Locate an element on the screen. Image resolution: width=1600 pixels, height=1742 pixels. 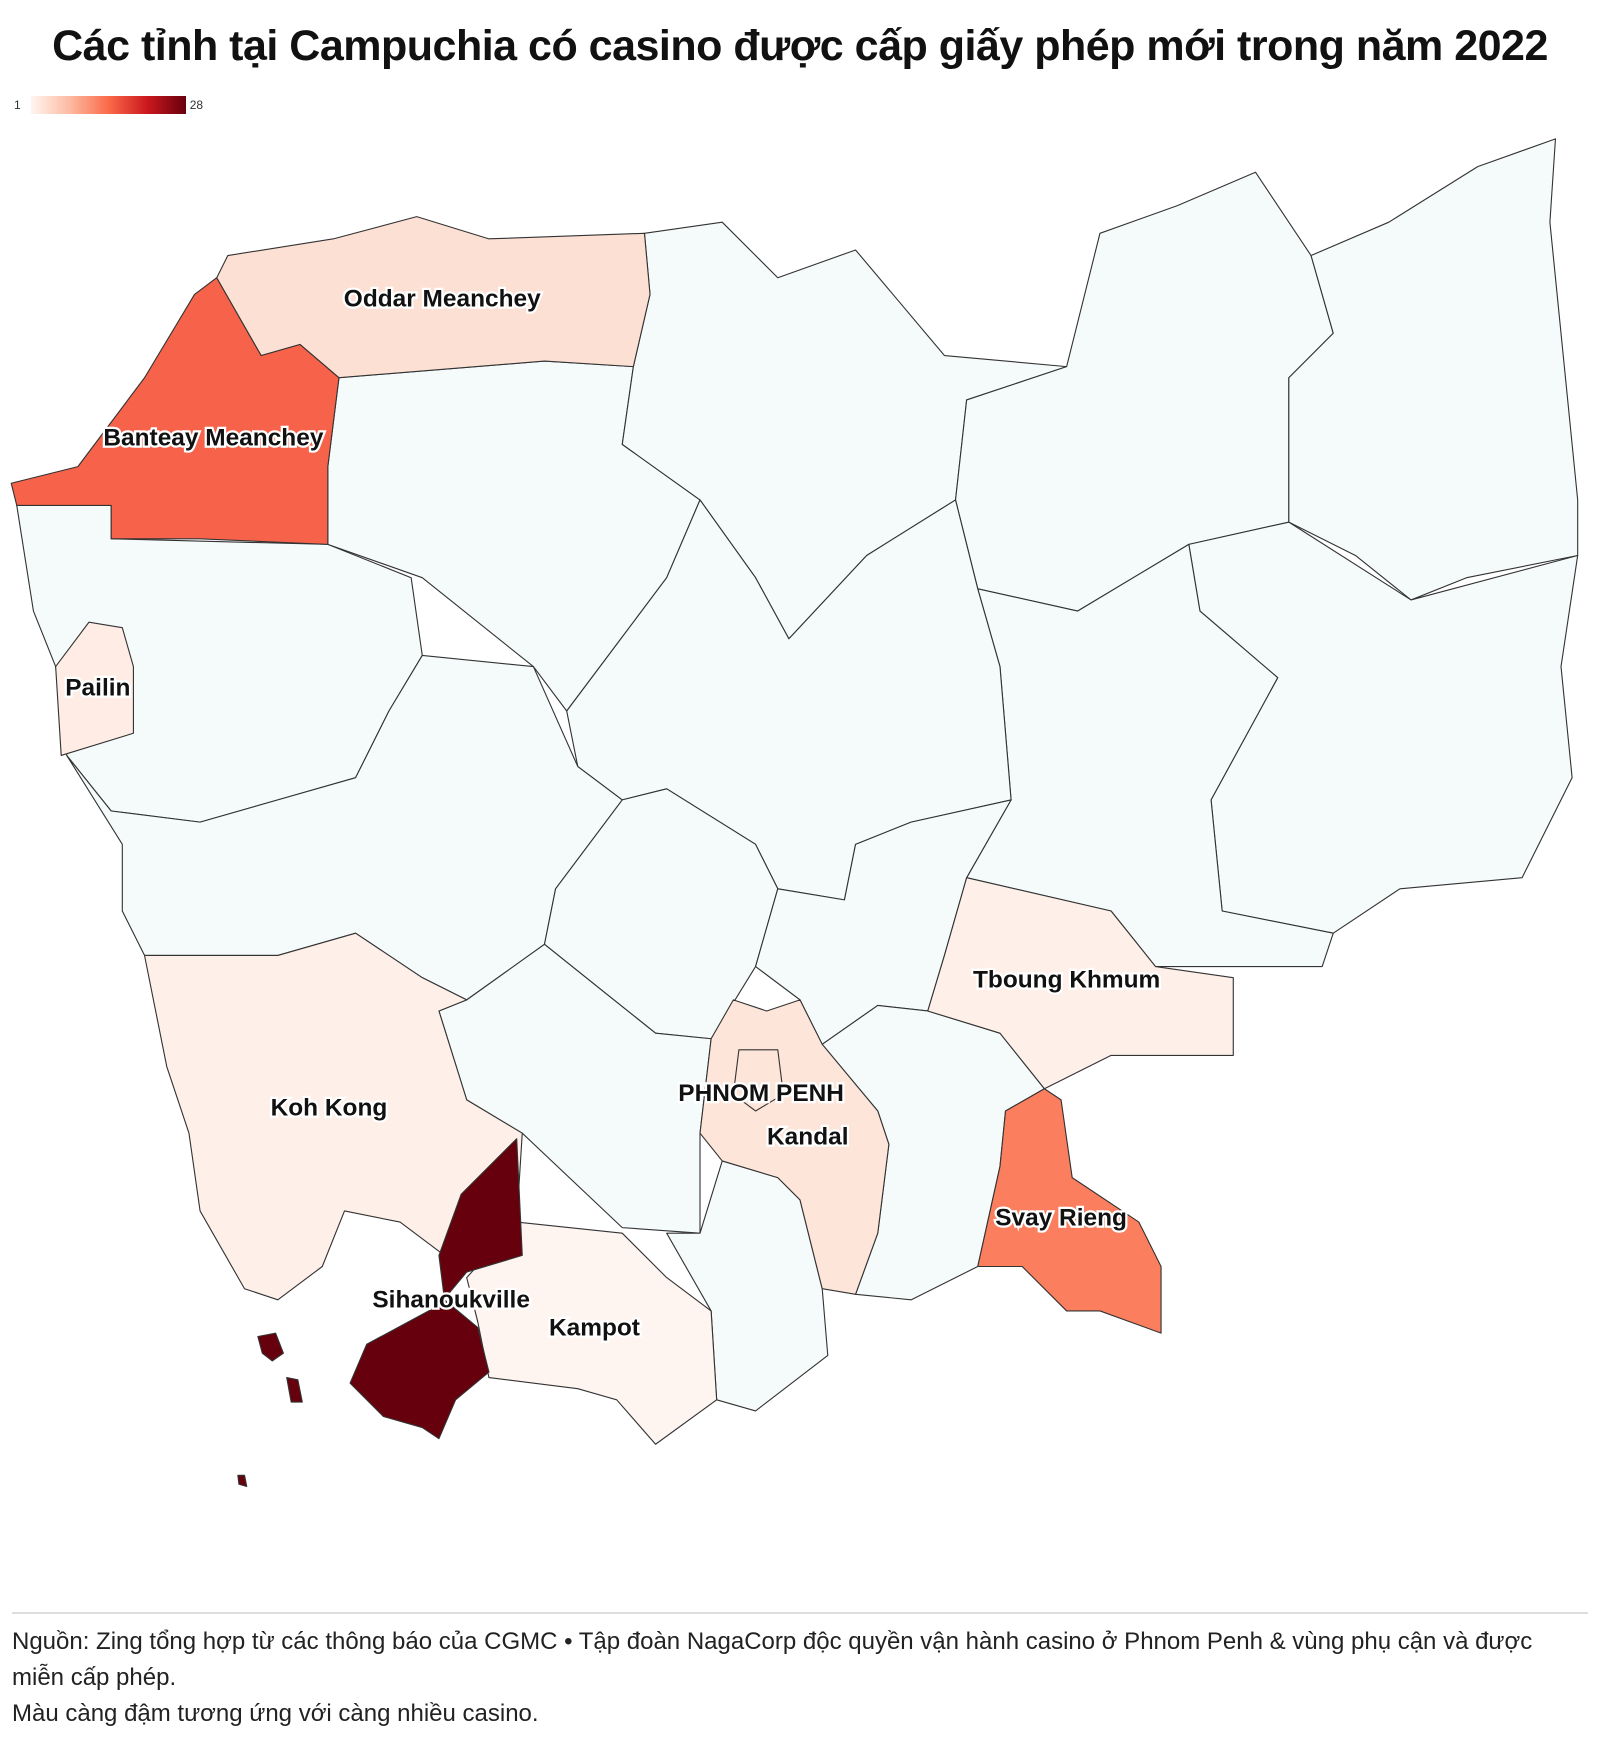
province-svay-rieng is located at coordinates (1069, 1211).